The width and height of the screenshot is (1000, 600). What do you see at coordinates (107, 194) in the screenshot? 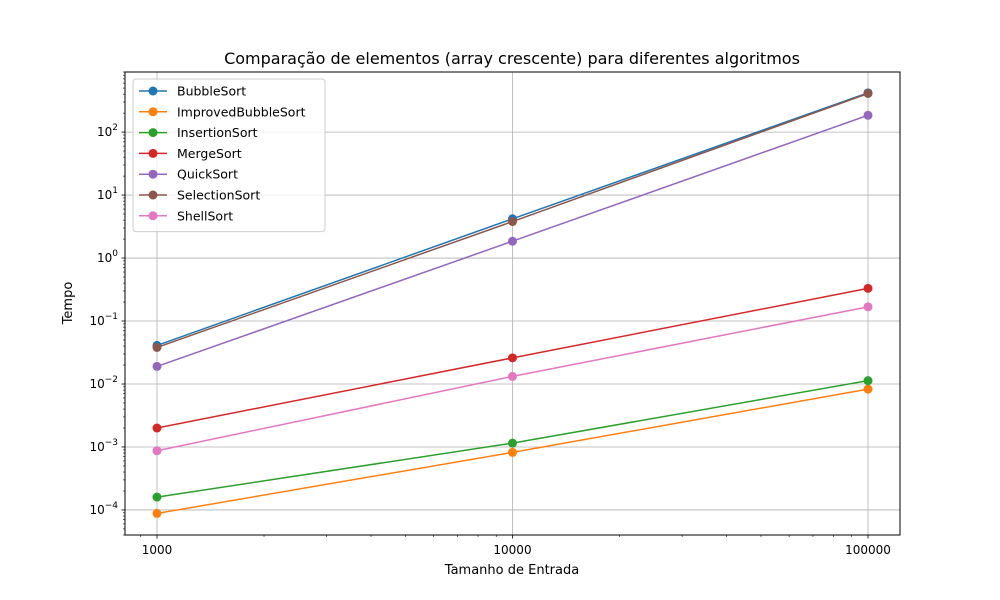
I see `y-tick-label: 10¹` at bounding box center [107, 194].